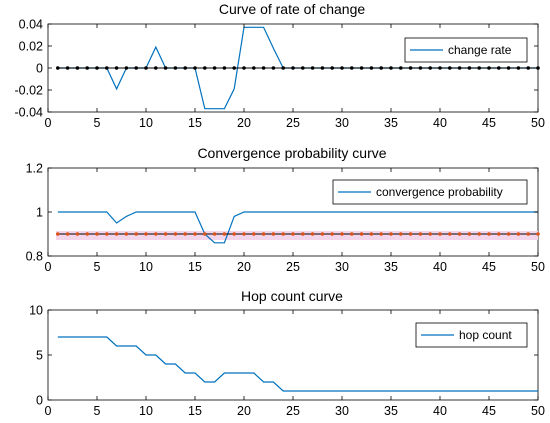  I want to click on plot-convergence-probability, so click(298, 227).